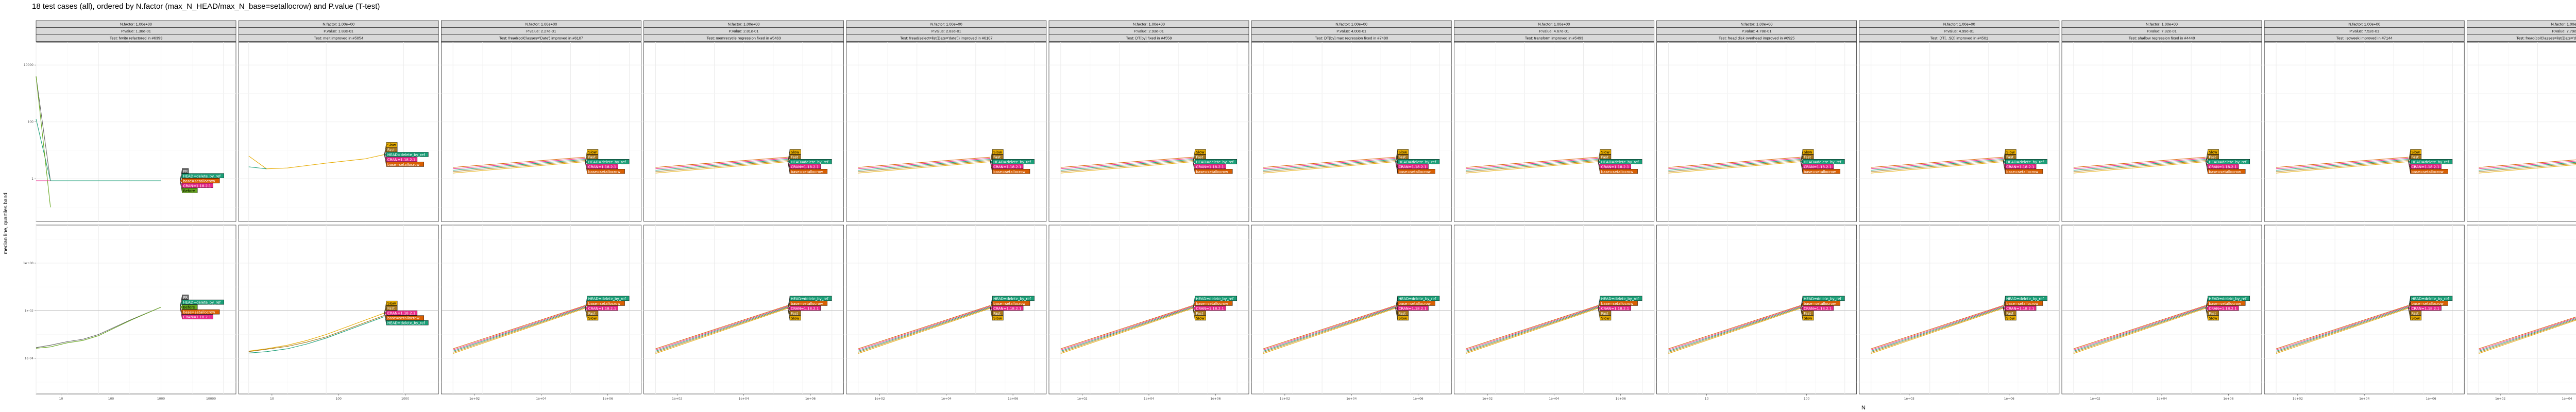 The height and width of the screenshot is (412, 2576). What do you see at coordinates (1149, 31) in the screenshot?
I see `p-value-strip-label: P.value: 2.93e-01` at bounding box center [1149, 31].